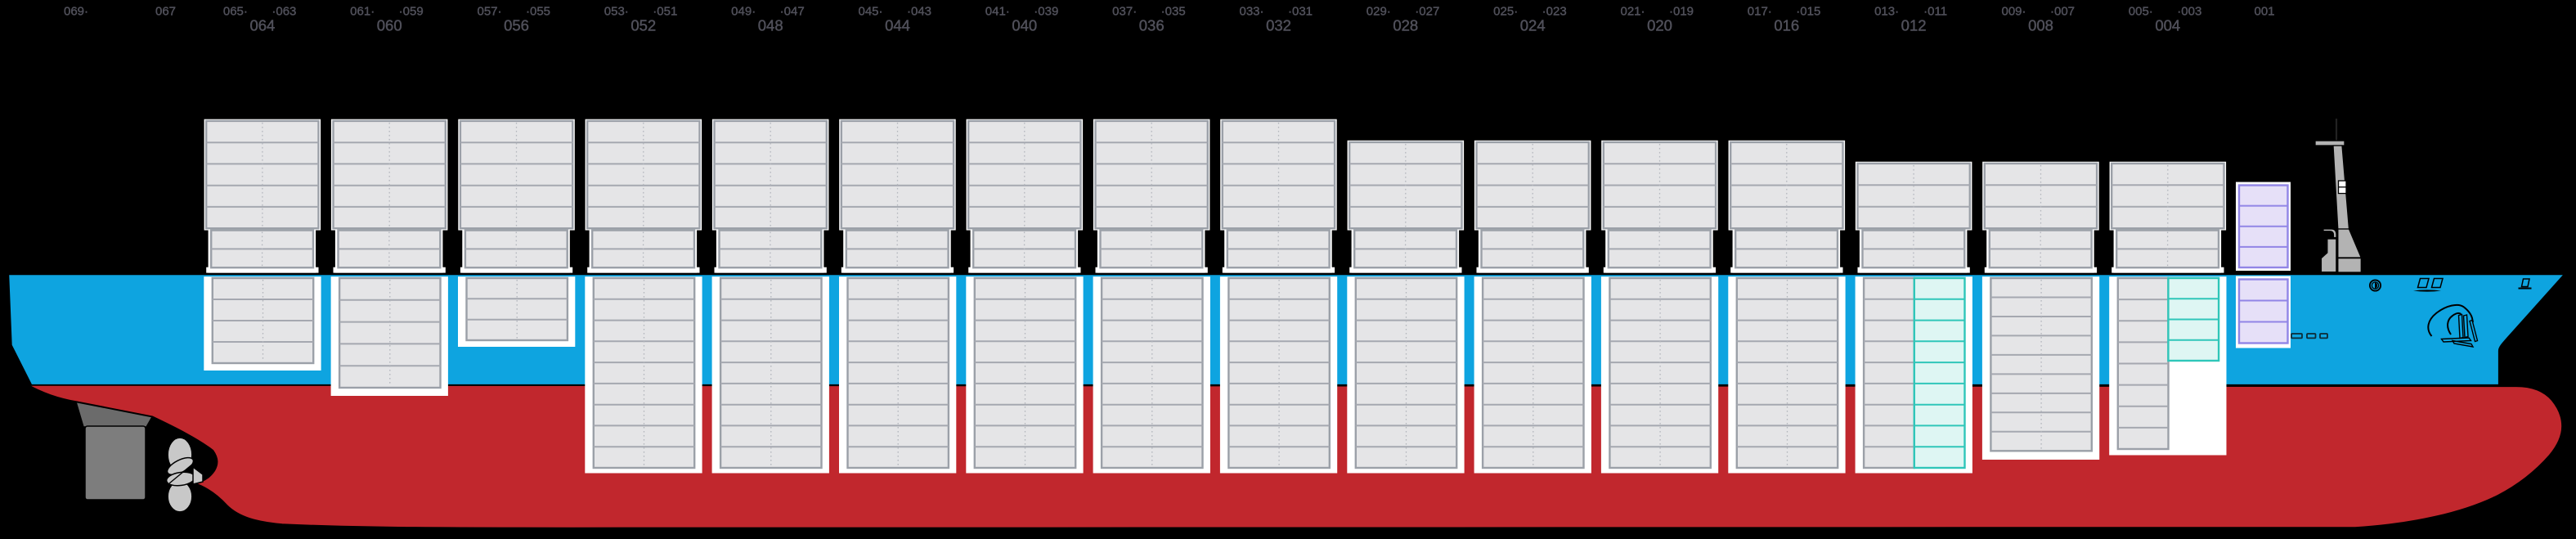 This screenshot has height=539, width=2576. I want to click on svg-text: 025·, so click(1505, 12).